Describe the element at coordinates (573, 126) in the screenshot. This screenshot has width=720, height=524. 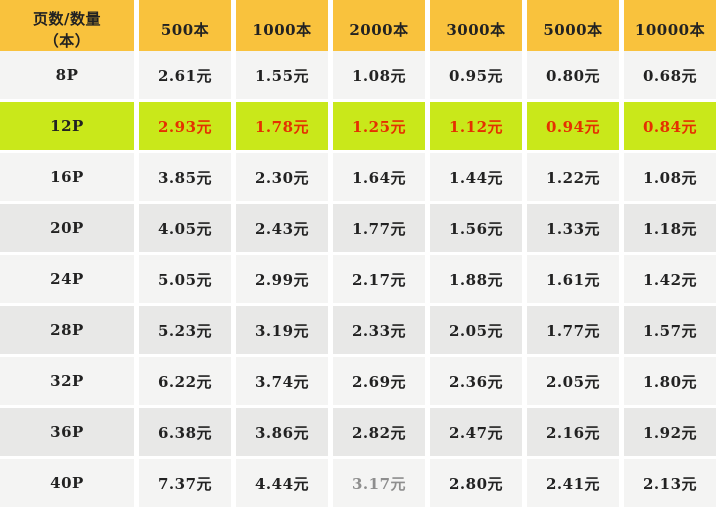
I see `price-cell-12P-5000本: 0.94元` at that location.